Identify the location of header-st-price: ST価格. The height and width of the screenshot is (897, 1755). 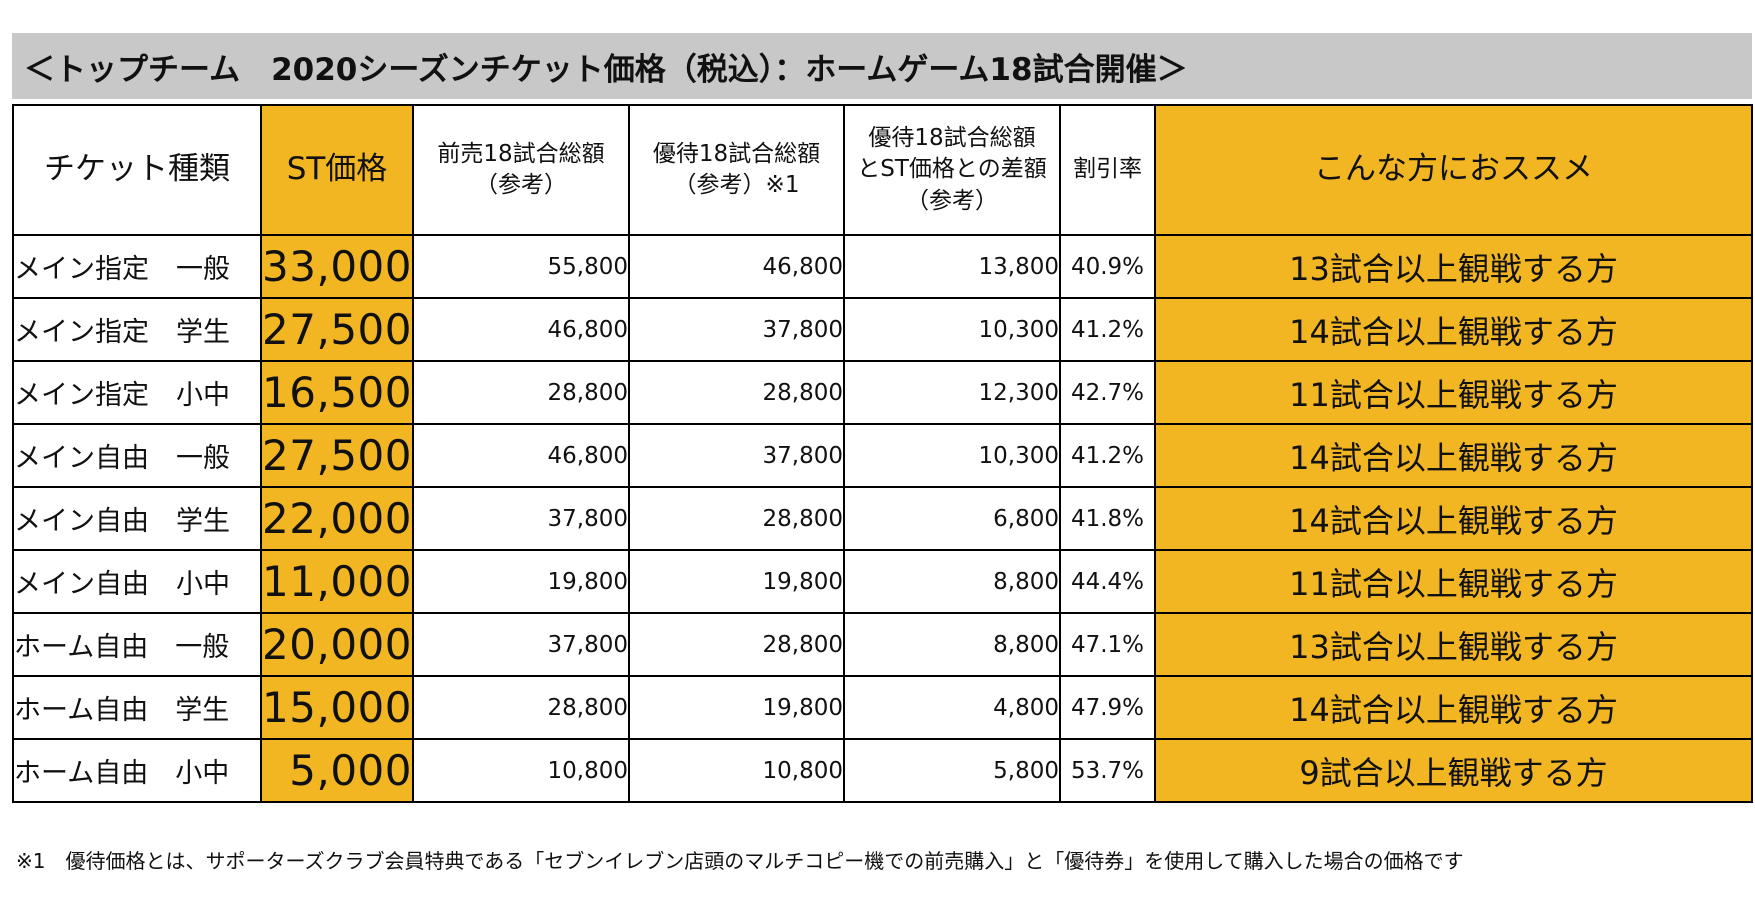
(337, 170).